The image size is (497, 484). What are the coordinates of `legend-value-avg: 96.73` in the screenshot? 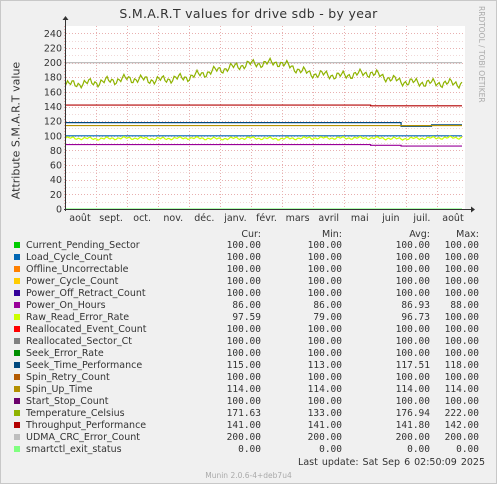 It's located at (415, 317).